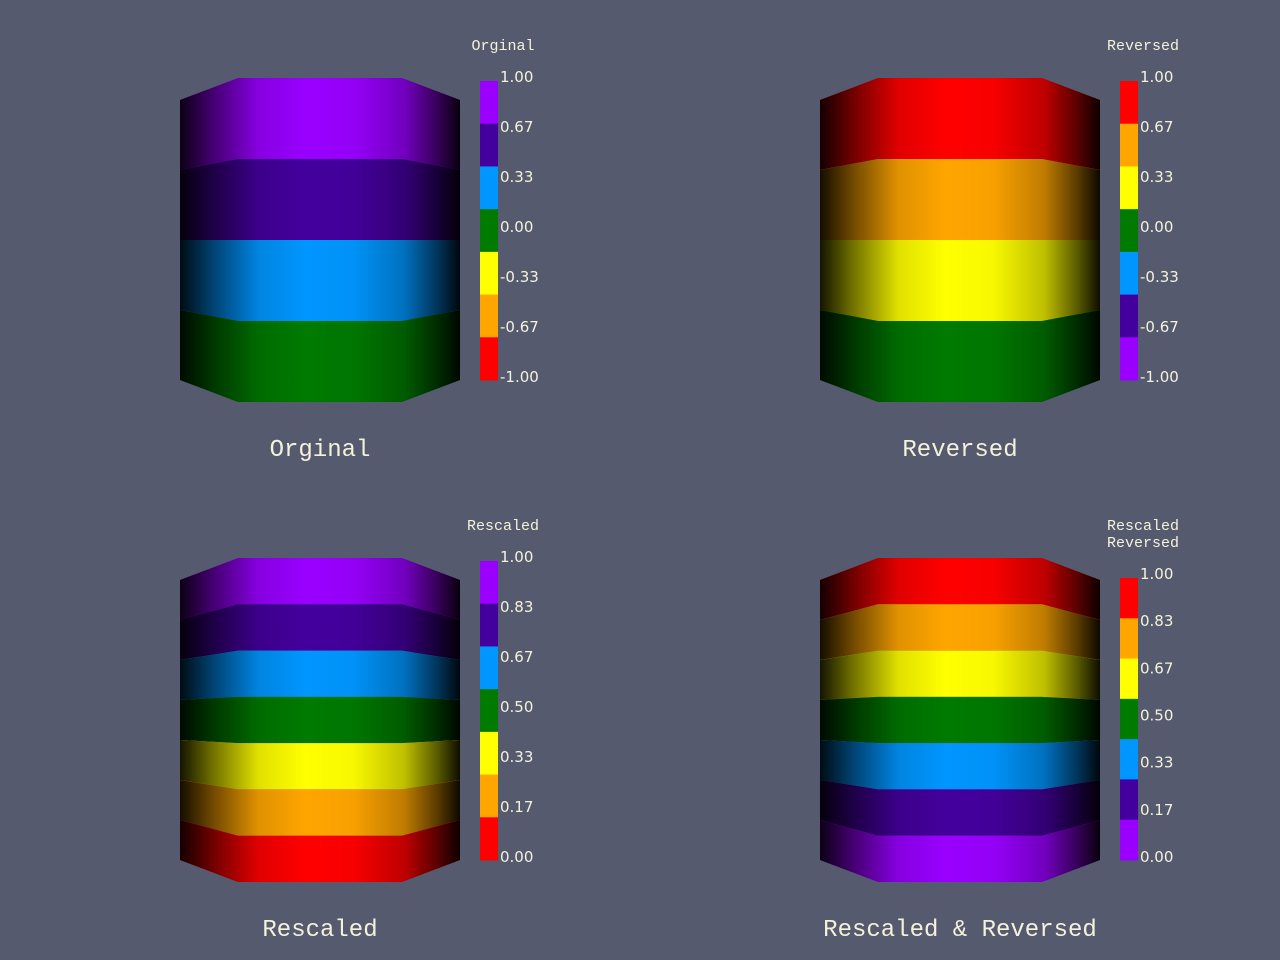  Describe the element at coordinates (320, 450) in the screenshot. I see `panel-caption: Orginal` at that location.